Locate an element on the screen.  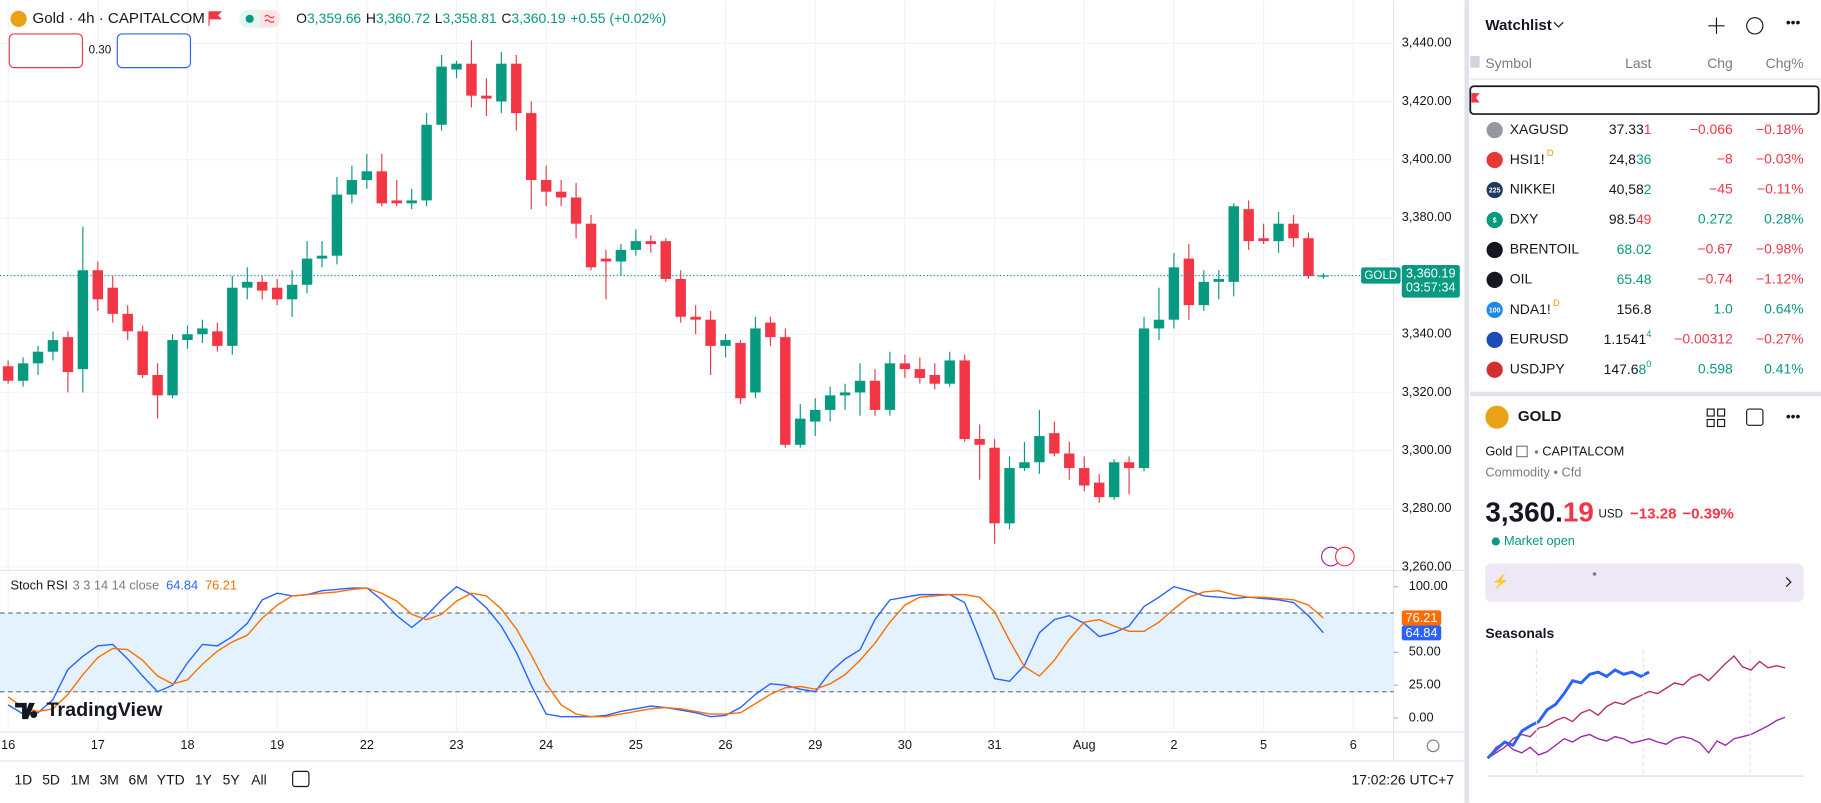
add-icon is located at coordinates (1716, 25).